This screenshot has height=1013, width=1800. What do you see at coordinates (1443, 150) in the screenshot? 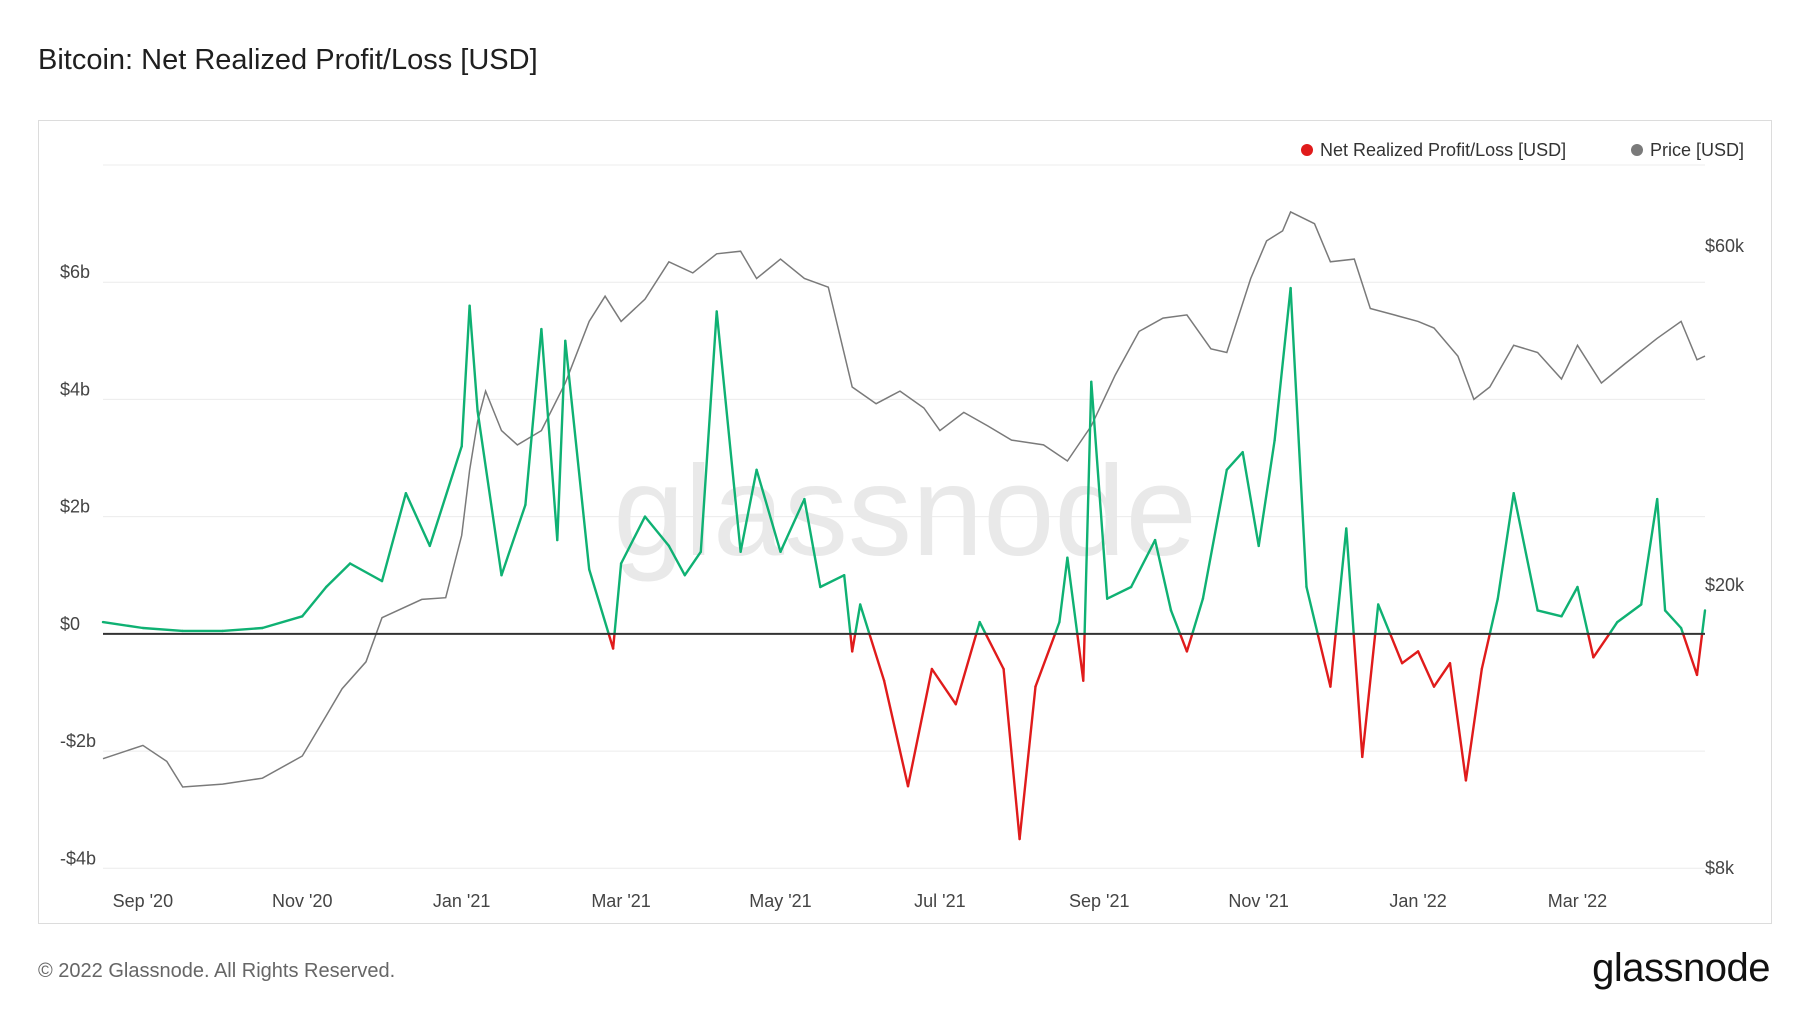
I see `legend-pnl-label: Net Realized Profit/Loss [USD]` at bounding box center [1443, 150].